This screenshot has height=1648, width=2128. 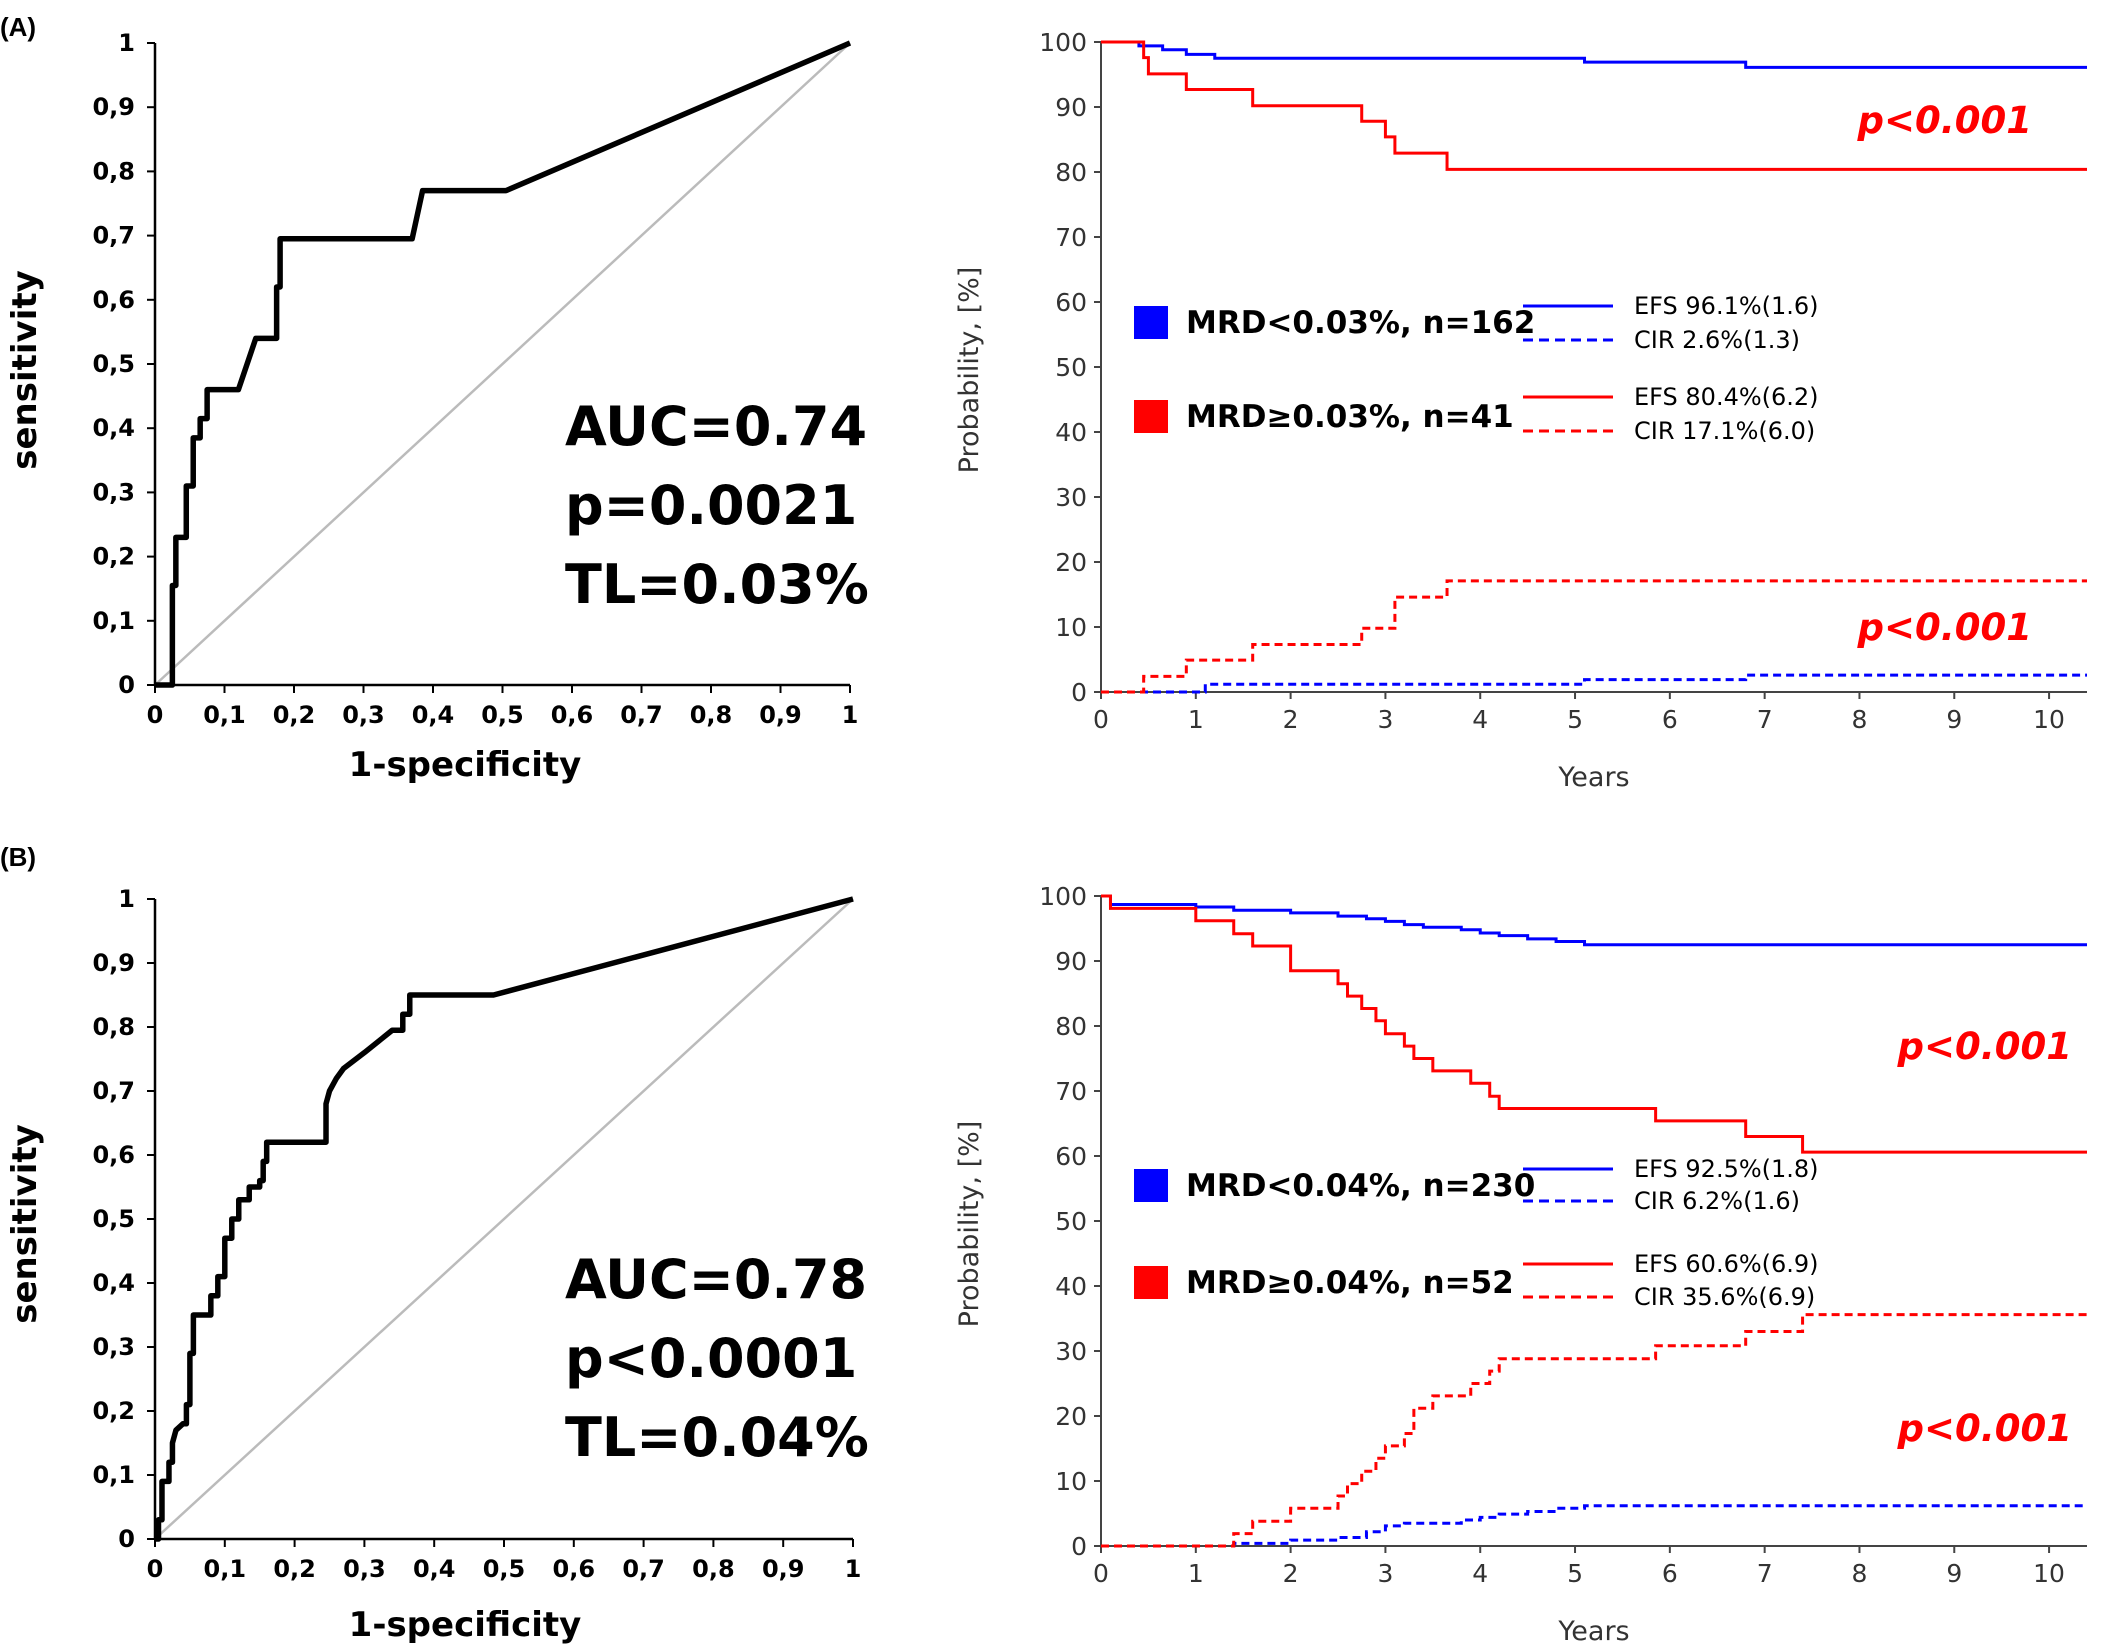 What do you see at coordinates (1151, 1282) in the screenshot?
I see `km-b-group2-swatch` at bounding box center [1151, 1282].